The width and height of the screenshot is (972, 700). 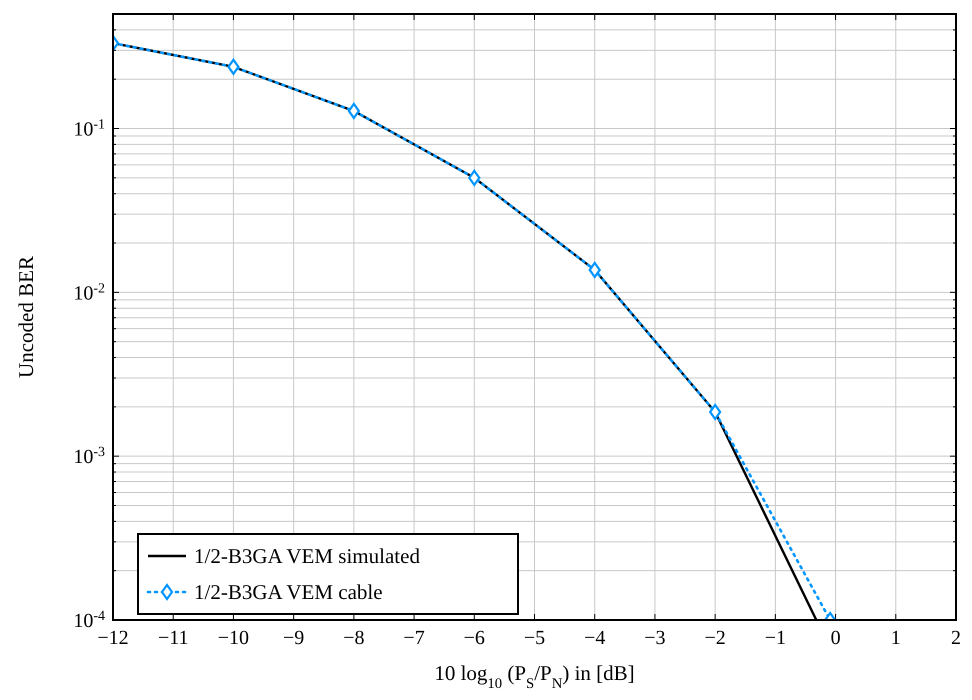 What do you see at coordinates (655, 638) in the screenshot?
I see `x-tick-label: −3` at bounding box center [655, 638].